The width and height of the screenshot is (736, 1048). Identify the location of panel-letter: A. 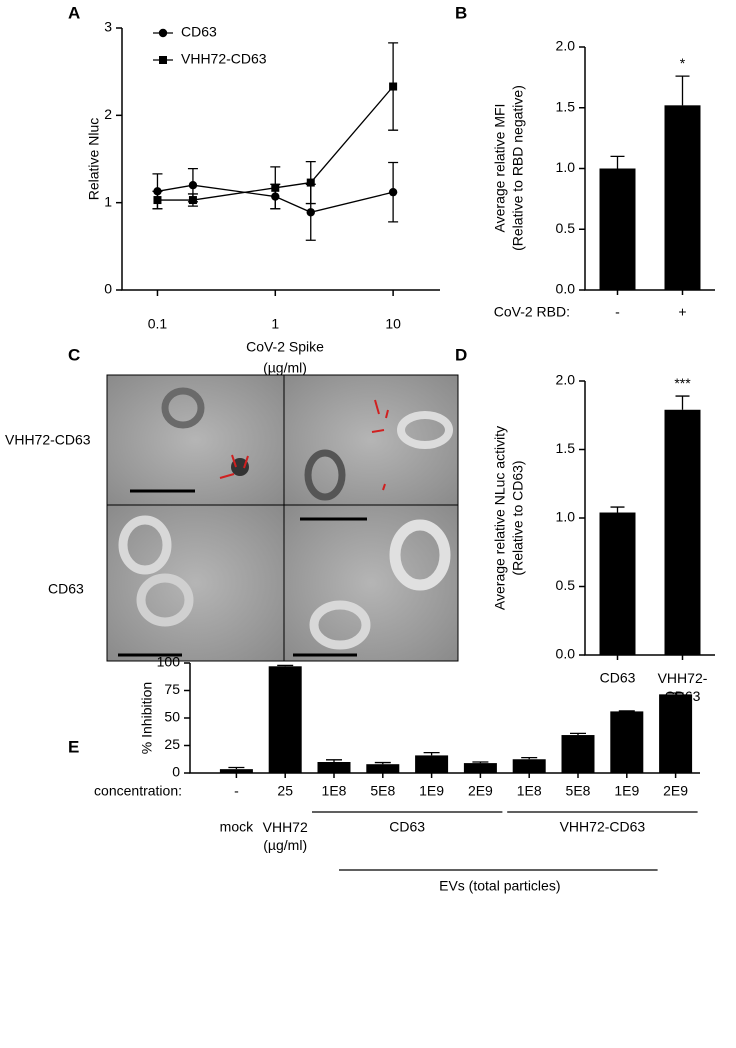
(74, 12).